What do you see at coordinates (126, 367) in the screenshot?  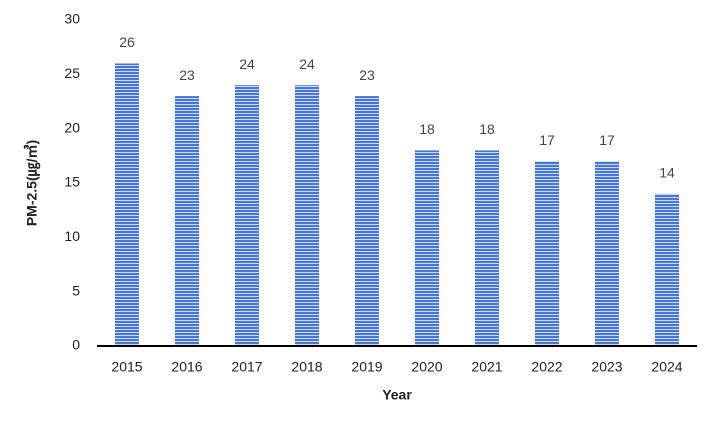 I see `x-tick-label: 2015` at bounding box center [126, 367].